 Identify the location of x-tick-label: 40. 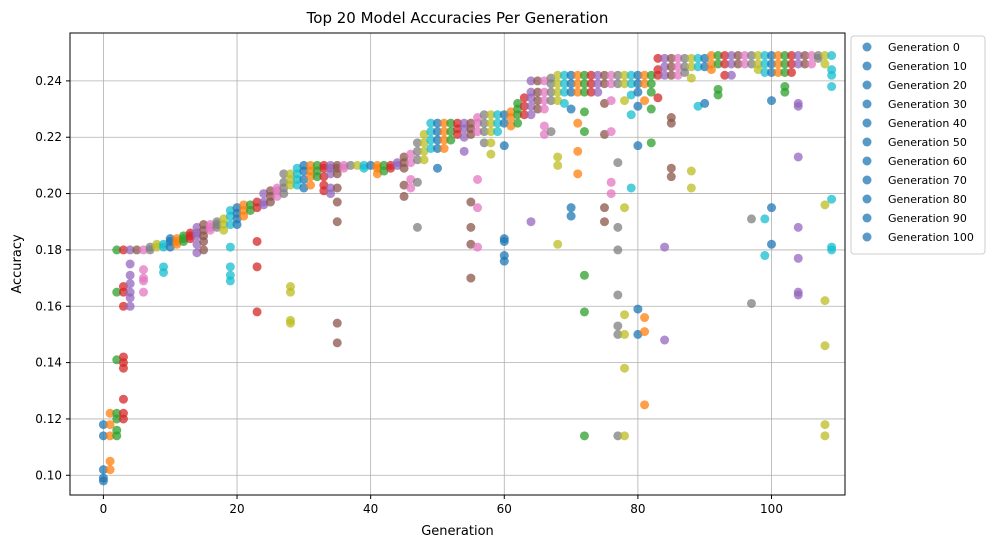
(370, 509).